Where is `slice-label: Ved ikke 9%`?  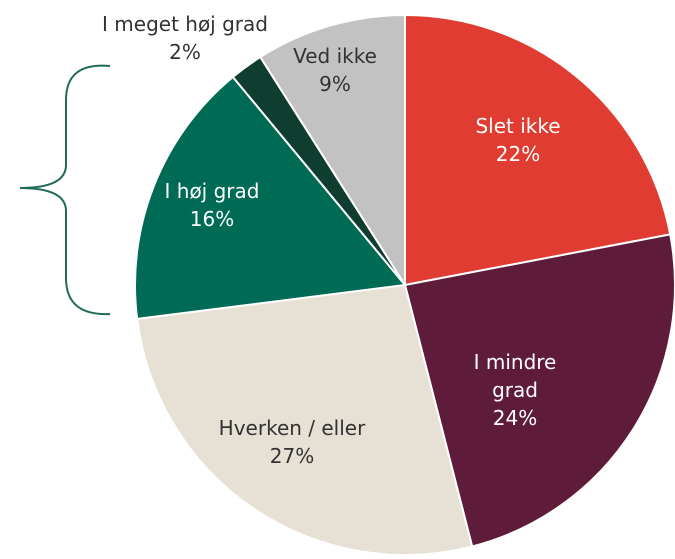
slice-label: Ved ikke 9% is located at coordinates (335, 70).